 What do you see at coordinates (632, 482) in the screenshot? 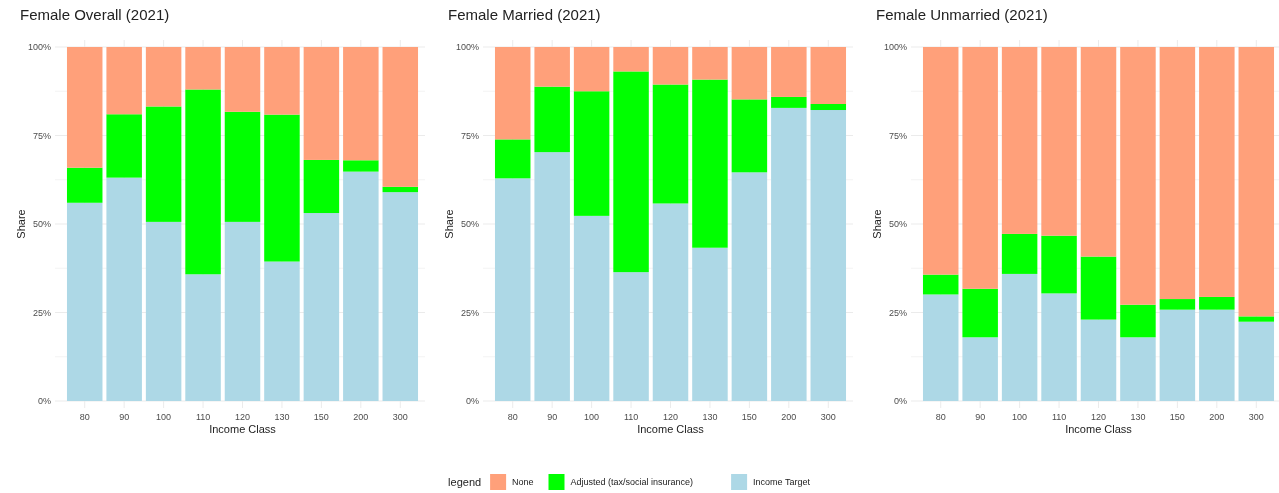
I see `legend-label: Adjusted (tax/social insurance)` at bounding box center [632, 482].